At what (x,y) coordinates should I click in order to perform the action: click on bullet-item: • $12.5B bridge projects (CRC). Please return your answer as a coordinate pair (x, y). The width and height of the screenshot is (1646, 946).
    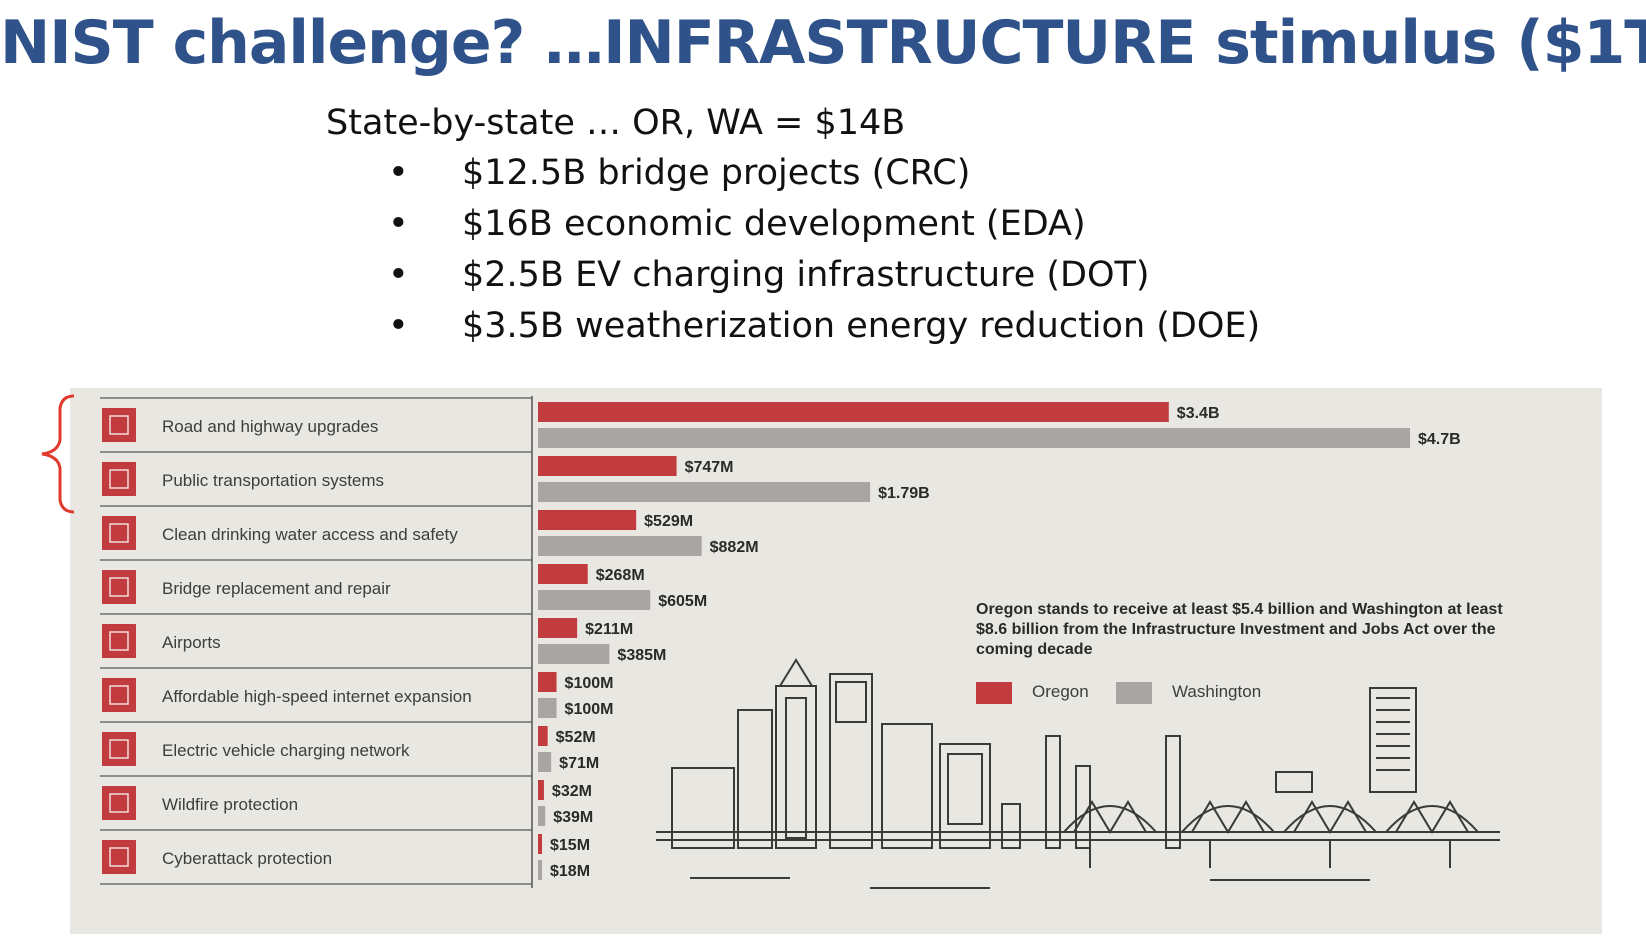
    Looking at the image, I should click on (824, 178).